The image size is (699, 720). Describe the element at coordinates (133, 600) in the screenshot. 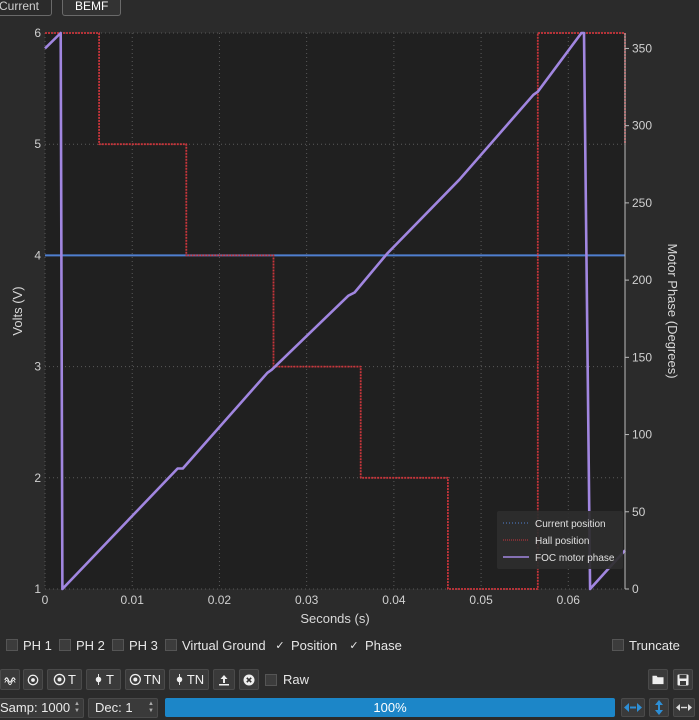

I see `x-tick-label: 0.01` at that location.